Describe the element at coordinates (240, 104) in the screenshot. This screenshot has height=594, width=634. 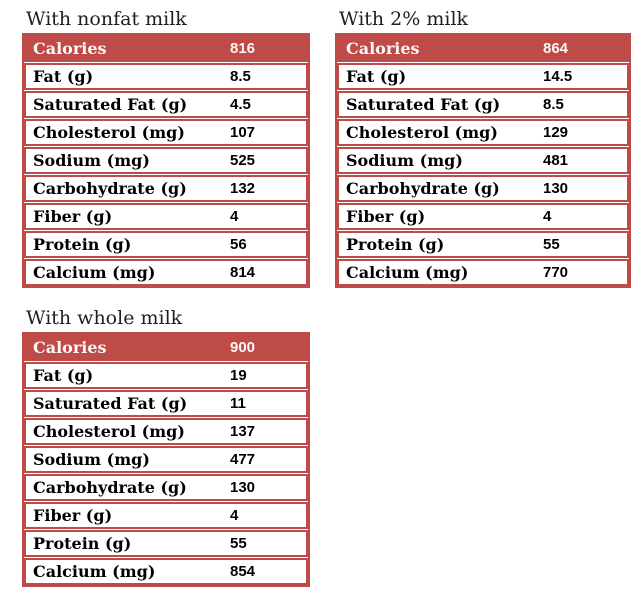
I see `row-value: 4.5` at that location.